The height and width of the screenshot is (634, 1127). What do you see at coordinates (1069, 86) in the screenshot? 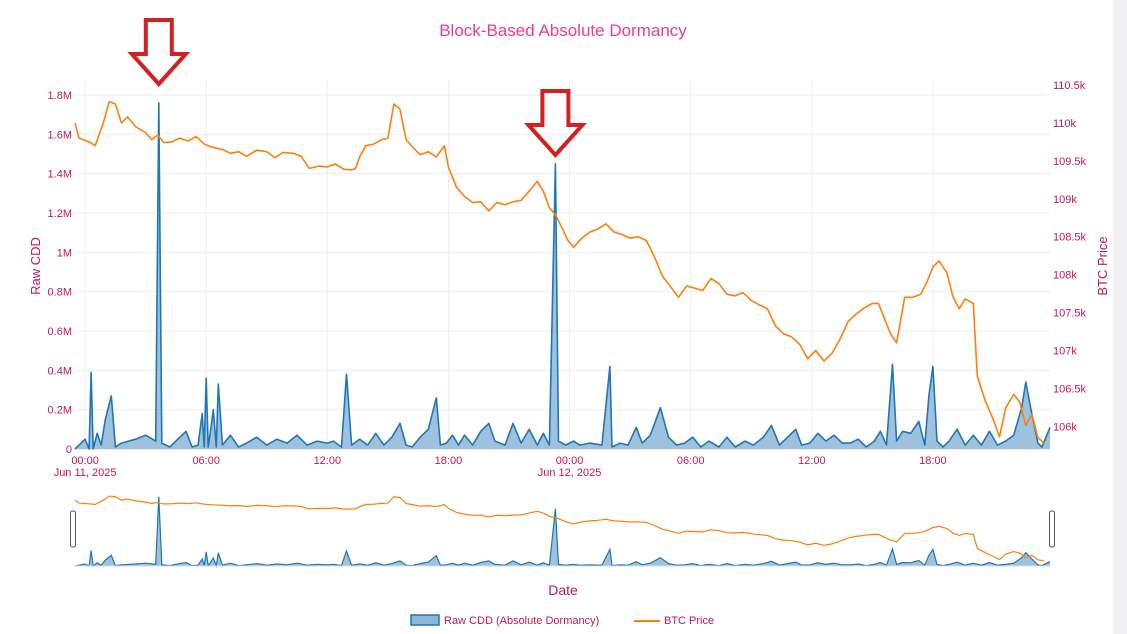
I see `y-right-tick-label: 110.5k` at bounding box center [1069, 86].